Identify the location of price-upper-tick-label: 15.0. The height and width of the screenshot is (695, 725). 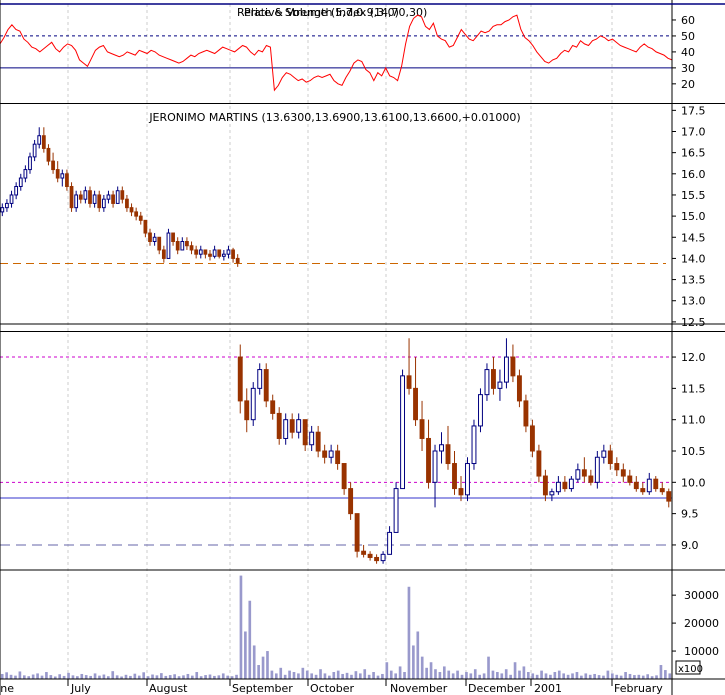
(693, 216).